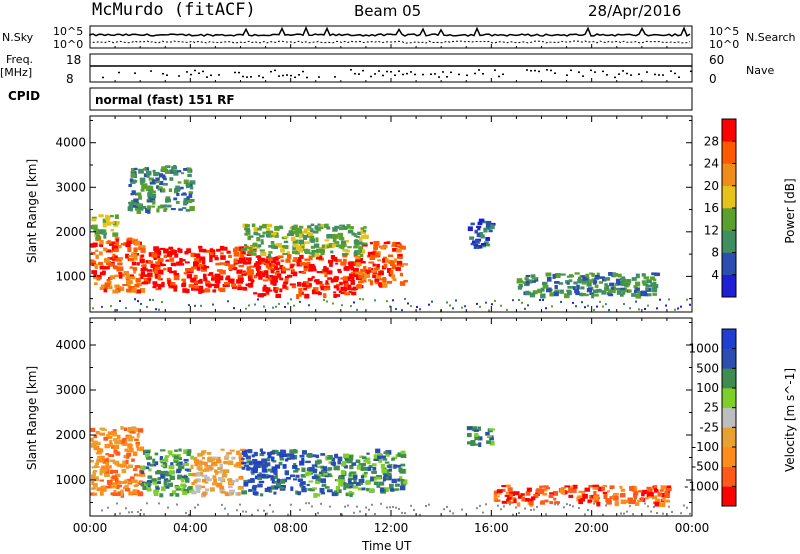 The height and width of the screenshot is (554, 800). I want to click on colorbar-segment, so click(729, 130).